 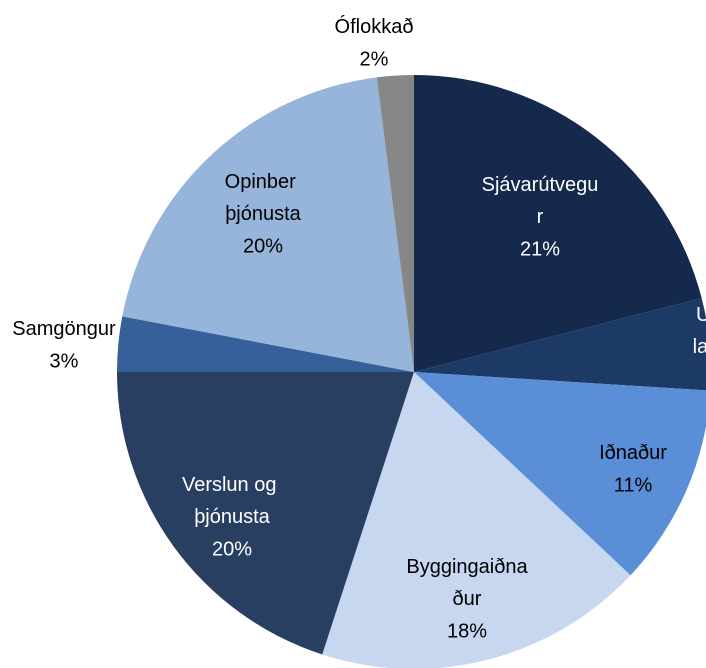 What do you see at coordinates (467, 599) in the screenshot?
I see `slice-label-line: ður` at bounding box center [467, 599].